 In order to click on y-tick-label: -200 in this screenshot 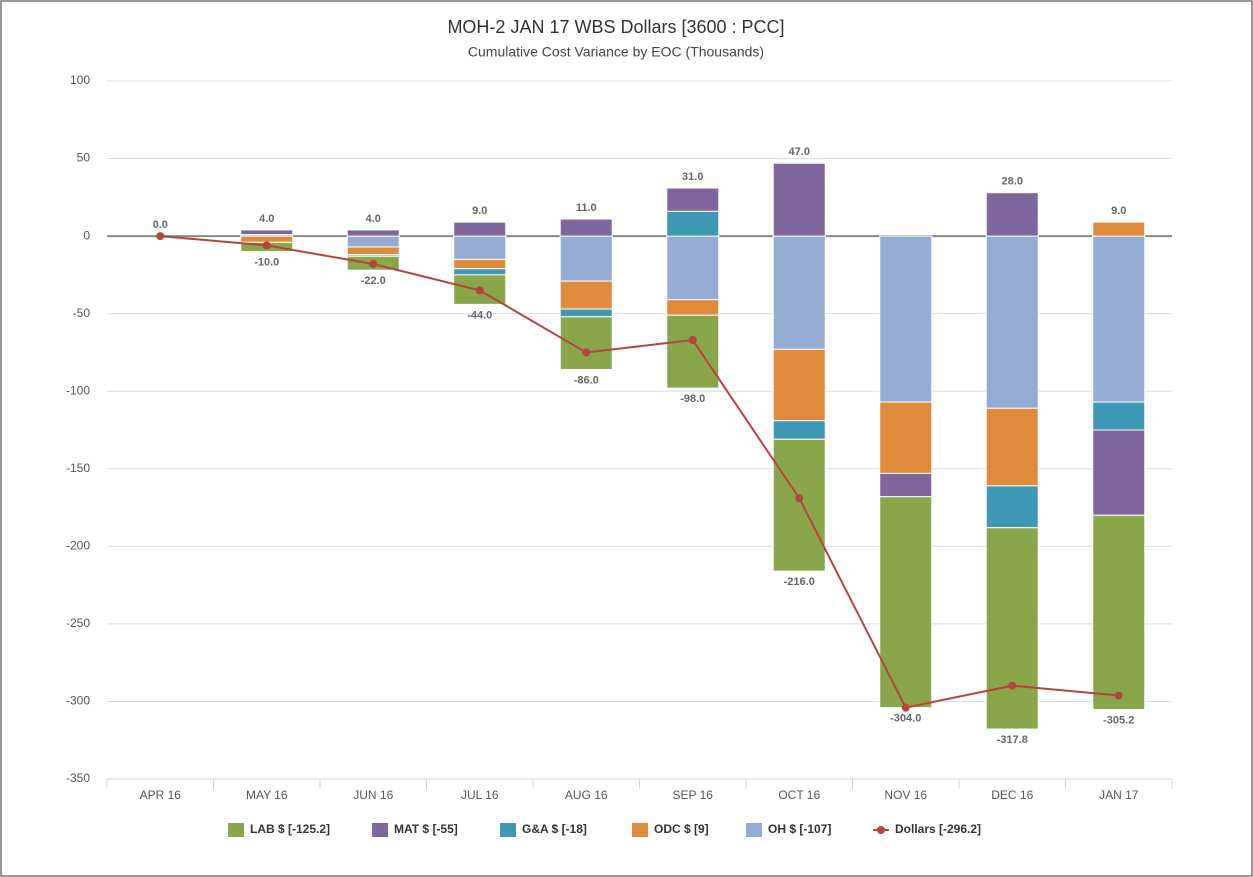, I will do `click(78, 546)`.